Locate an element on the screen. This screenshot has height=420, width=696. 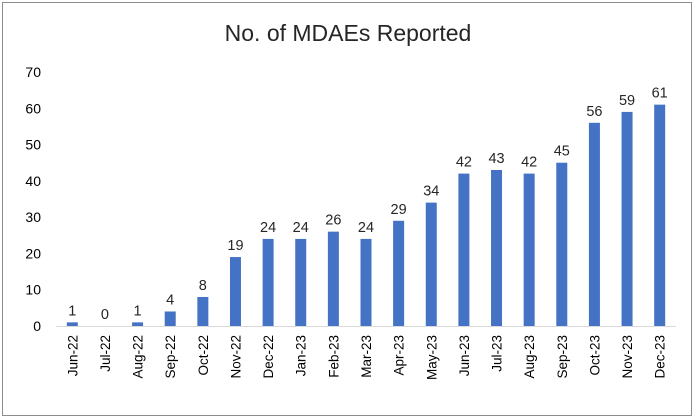
y-tick-label: 20 is located at coordinates (33, 253).